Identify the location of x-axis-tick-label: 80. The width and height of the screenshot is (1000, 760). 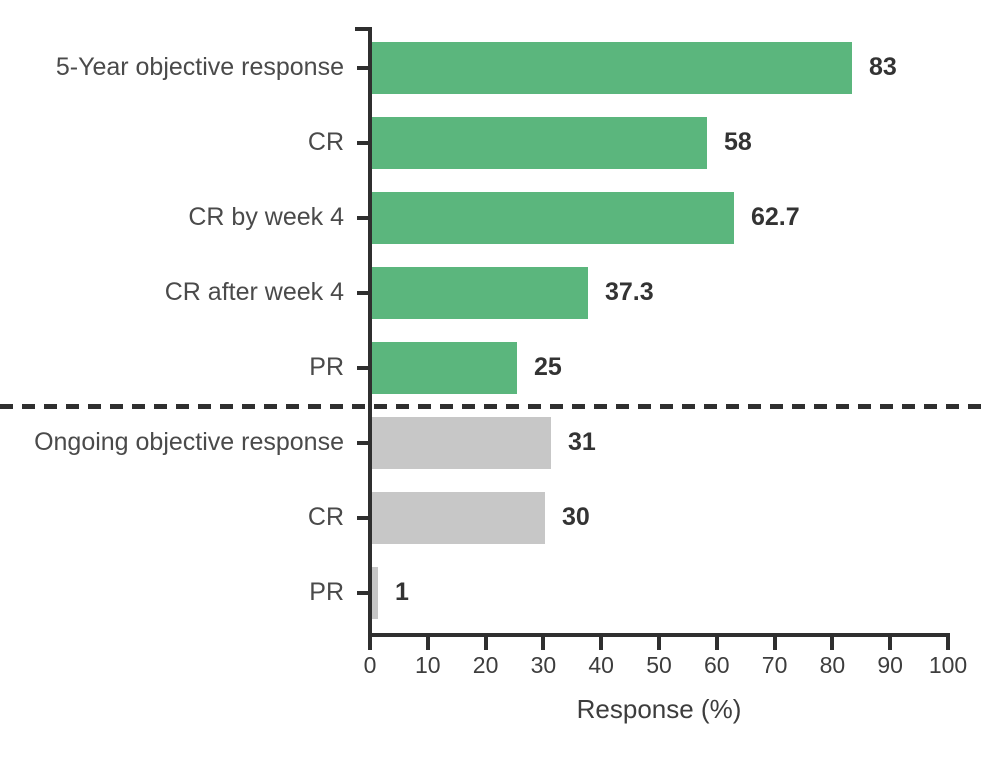
(832, 665).